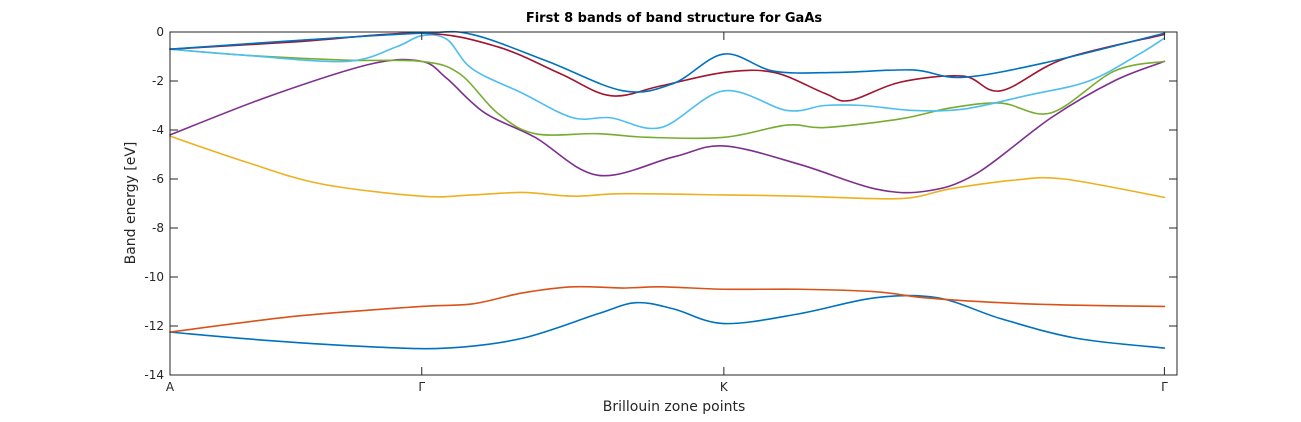 The width and height of the screenshot is (1301, 422). Describe the element at coordinates (158, 81) in the screenshot. I see `y-tick-label: -2` at that location.